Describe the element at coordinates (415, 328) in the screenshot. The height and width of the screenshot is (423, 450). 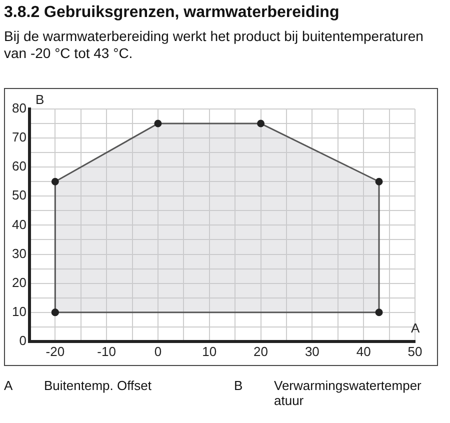
I see `x-axis-title: A` at that location.